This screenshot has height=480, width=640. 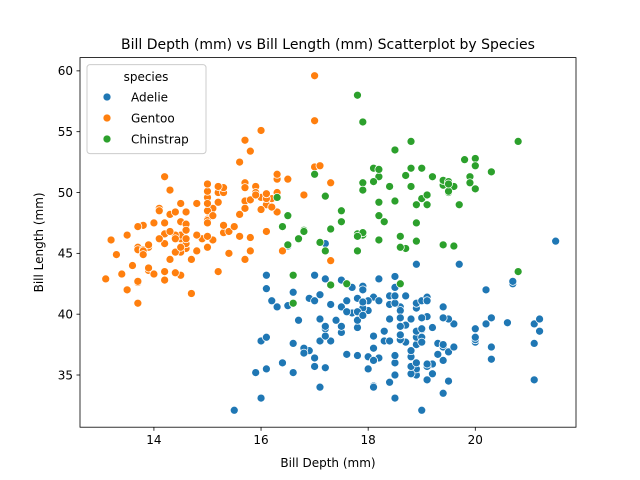 What do you see at coordinates (146, 77) in the screenshot?
I see `legend-title: species` at bounding box center [146, 77].